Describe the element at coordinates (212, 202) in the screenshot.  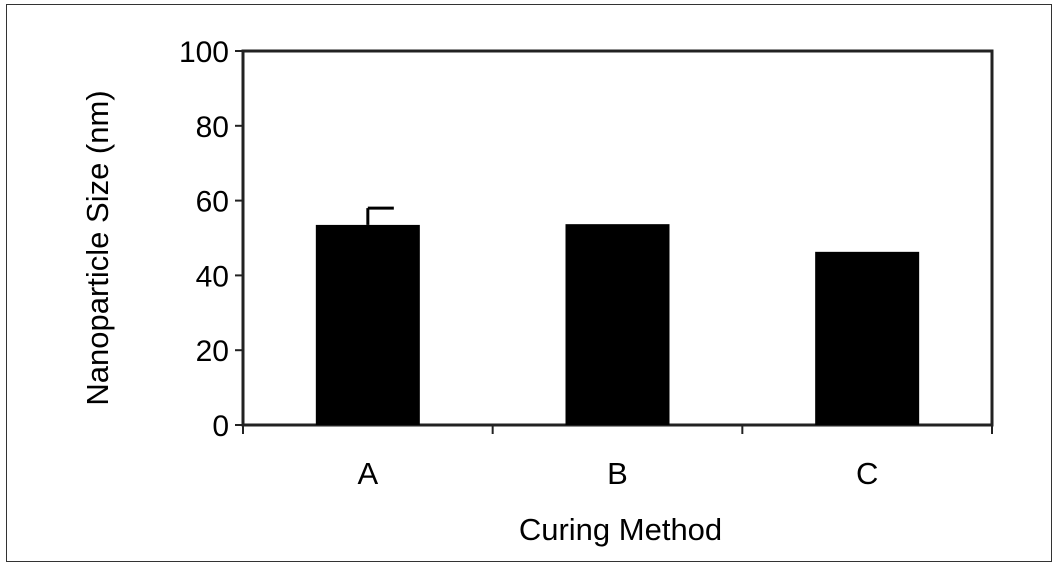
I see `y-tick-label: 60` at that location.